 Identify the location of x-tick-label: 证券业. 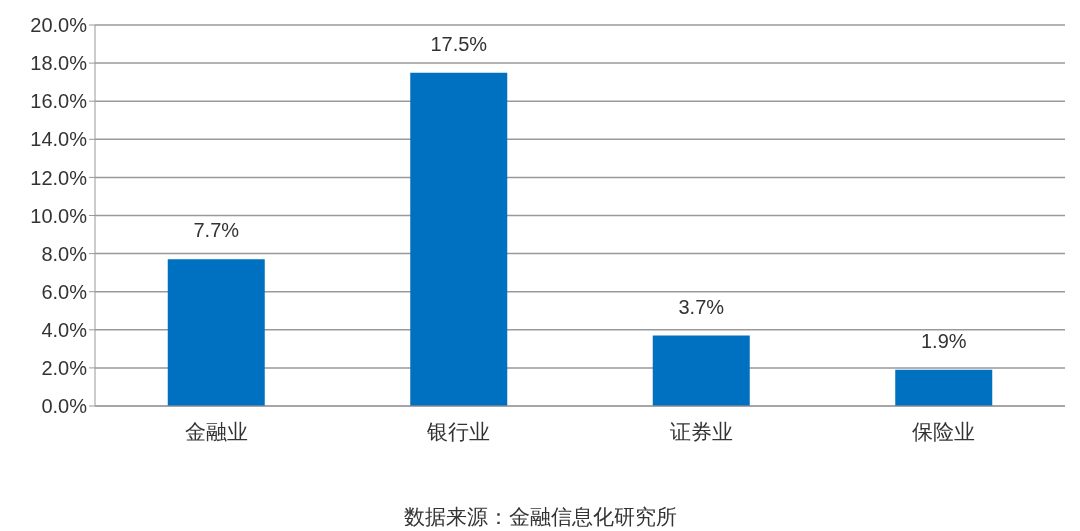
(701, 431).